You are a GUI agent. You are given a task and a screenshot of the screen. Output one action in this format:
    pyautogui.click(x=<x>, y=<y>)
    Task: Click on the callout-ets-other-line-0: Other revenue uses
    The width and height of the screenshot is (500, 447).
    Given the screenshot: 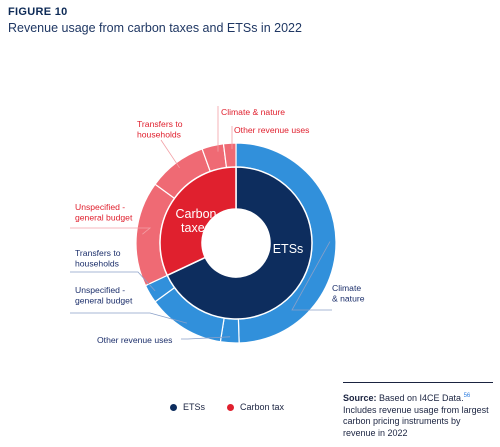 What is the action you would take?
    pyautogui.click(x=134, y=340)
    